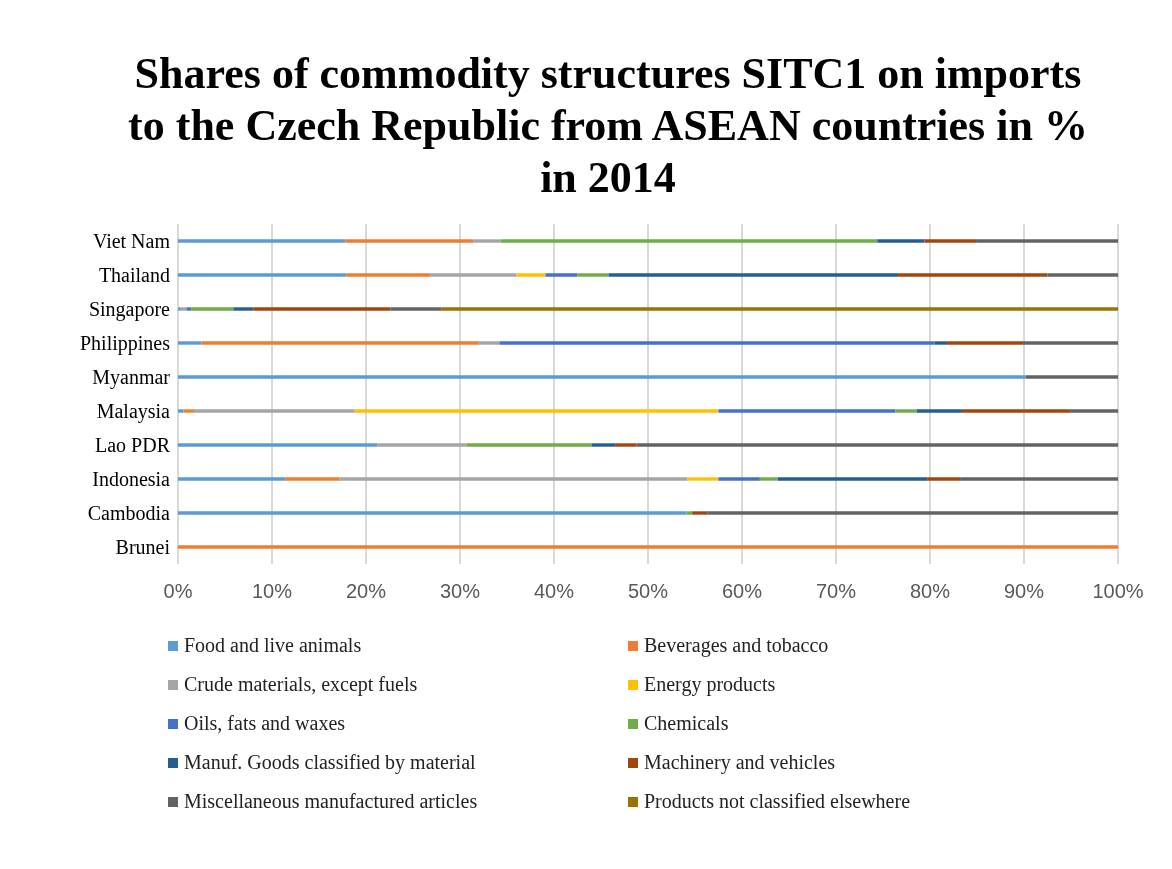  What do you see at coordinates (273, 645) in the screenshot?
I see `legend-label: Food and live animals` at bounding box center [273, 645].